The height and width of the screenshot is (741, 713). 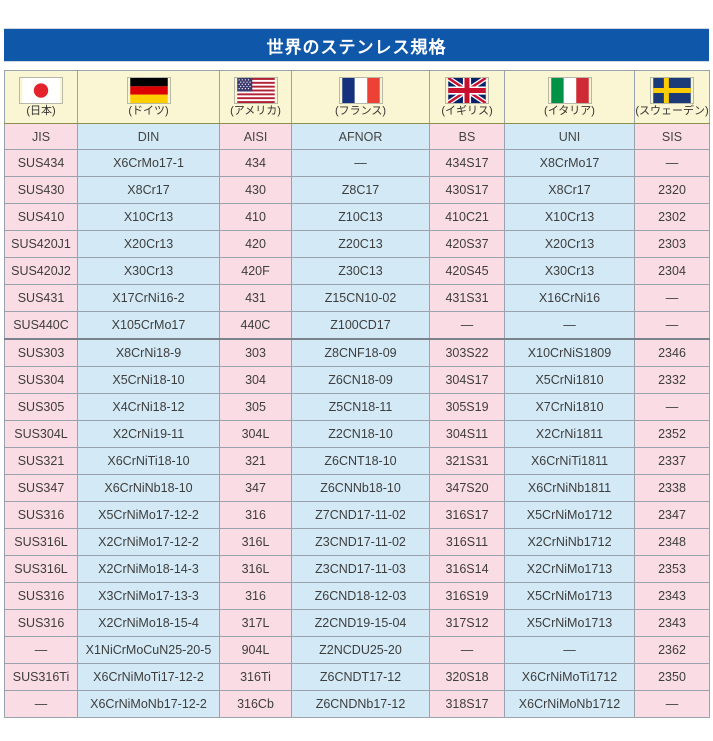 What do you see at coordinates (672, 650) in the screenshot?
I see `cell-sis: 2362` at bounding box center [672, 650].